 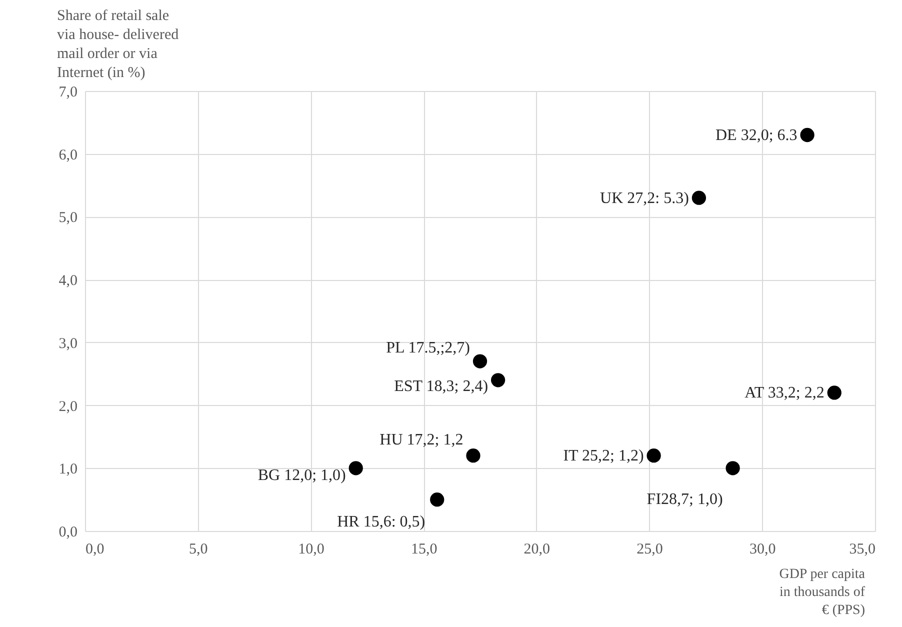 I want to click on x-tick-label: 30,0, so click(x=763, y=550).